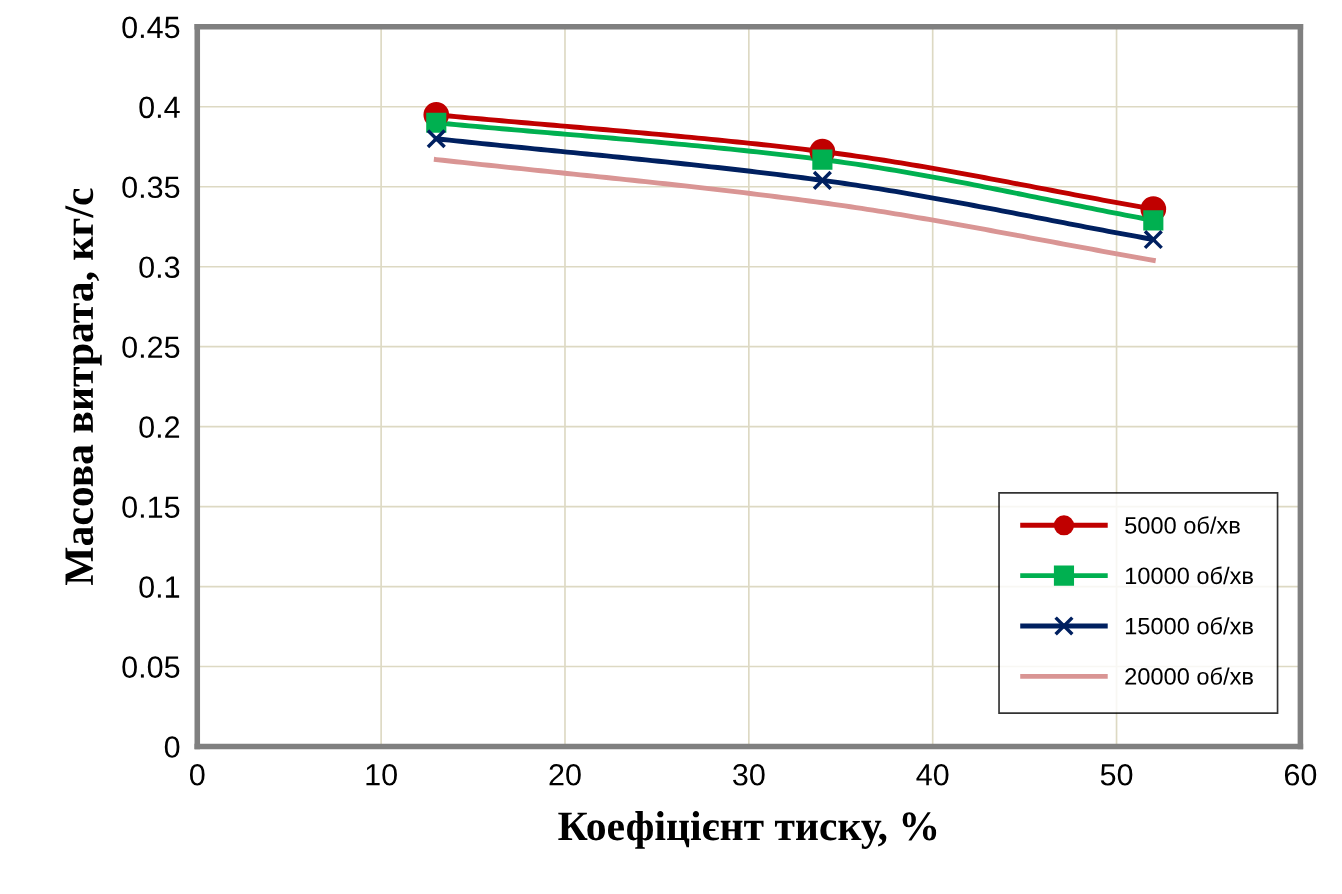 The width and height of the screenshot is (1342, 894). I want to click on x-tick-label: 50, so click(1116, 774).